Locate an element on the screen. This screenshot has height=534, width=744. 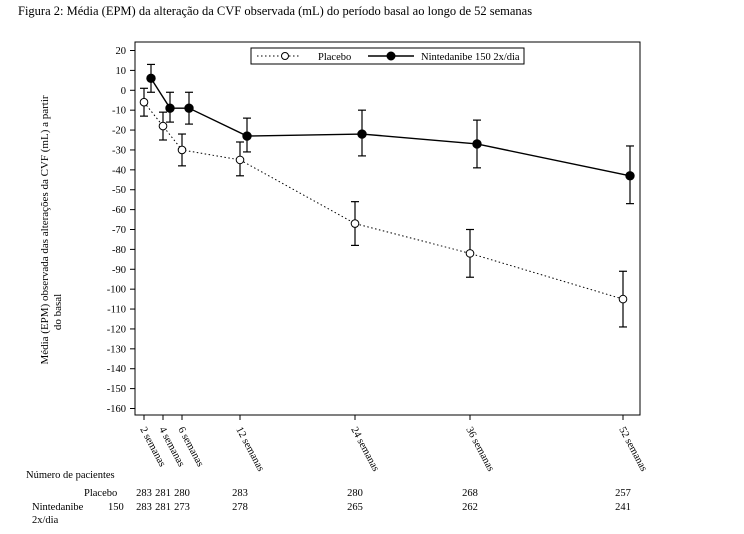
patient-count: 273 is located at coordinates (182, 507).